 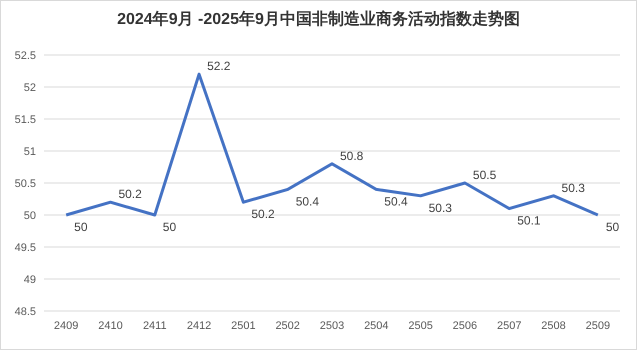 What do you see at coordinates (465, 326) in the screenshot?
I see `x-tick-label: 2506` at bounding box center [465, 326].